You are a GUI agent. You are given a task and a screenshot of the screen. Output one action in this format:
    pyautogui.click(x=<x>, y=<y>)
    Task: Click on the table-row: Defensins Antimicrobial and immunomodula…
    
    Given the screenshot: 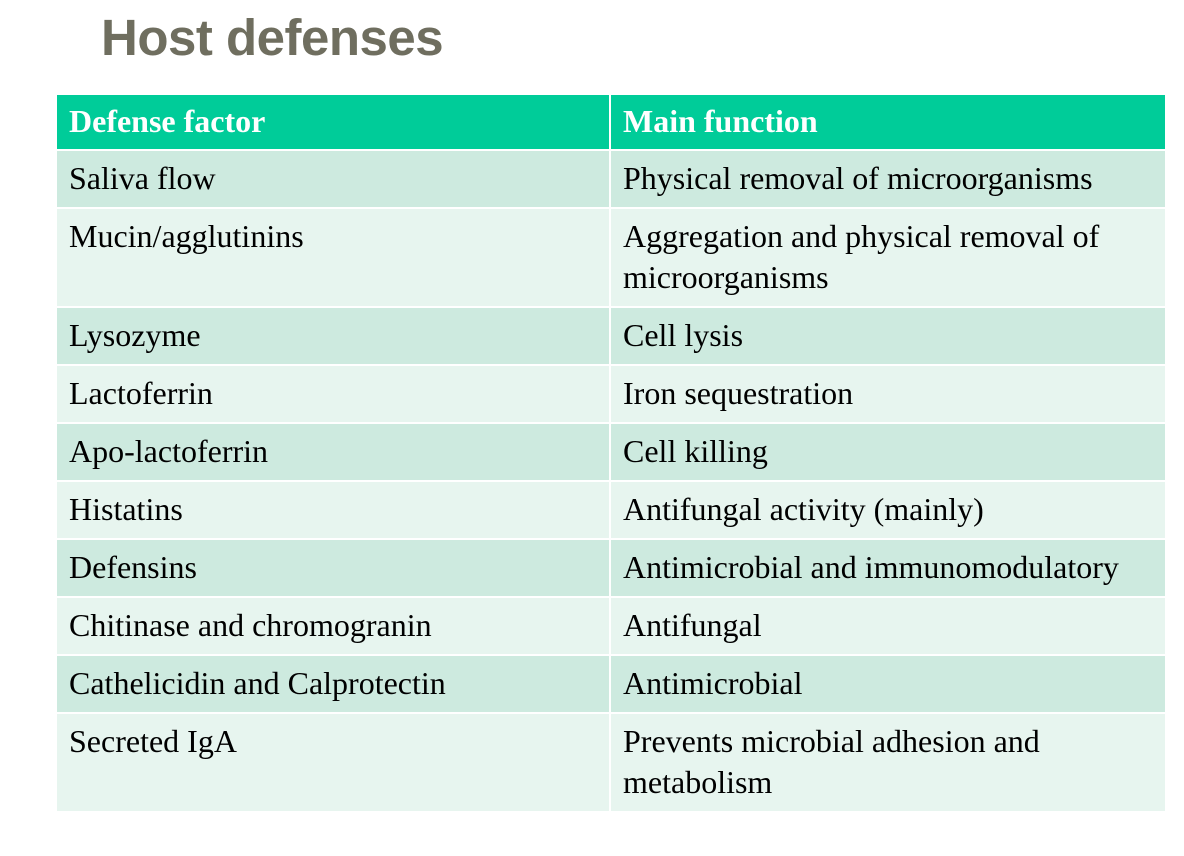 What is the action you would take?
    pyautogui.click(x=611, y=568)
    